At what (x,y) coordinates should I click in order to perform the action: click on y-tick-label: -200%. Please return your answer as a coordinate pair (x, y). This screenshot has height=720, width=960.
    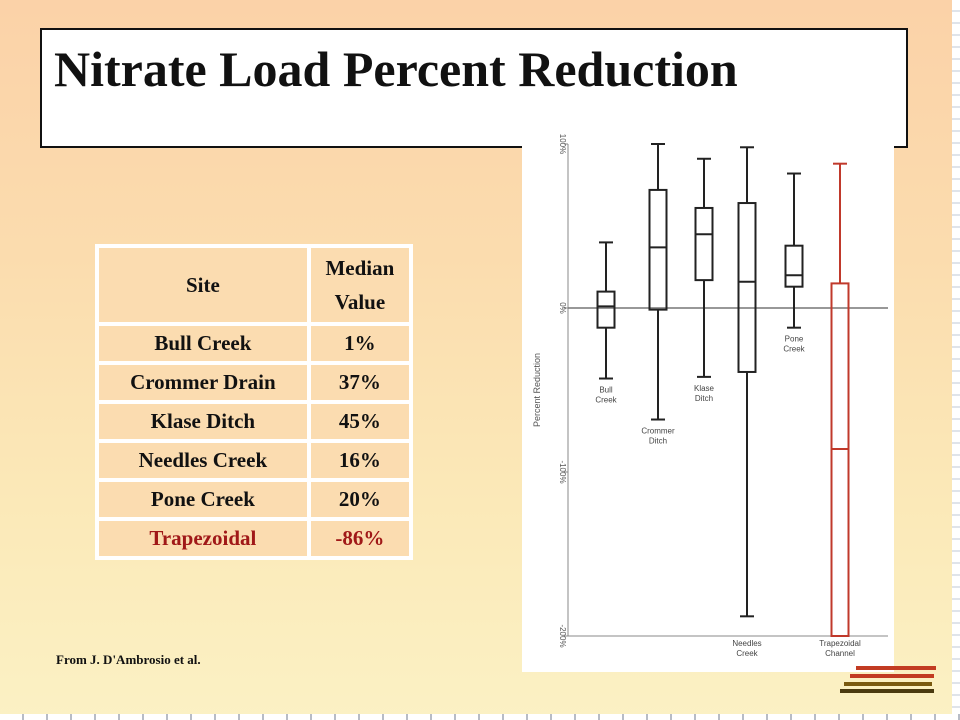
    Looking at the image, I should click on (562, 635).